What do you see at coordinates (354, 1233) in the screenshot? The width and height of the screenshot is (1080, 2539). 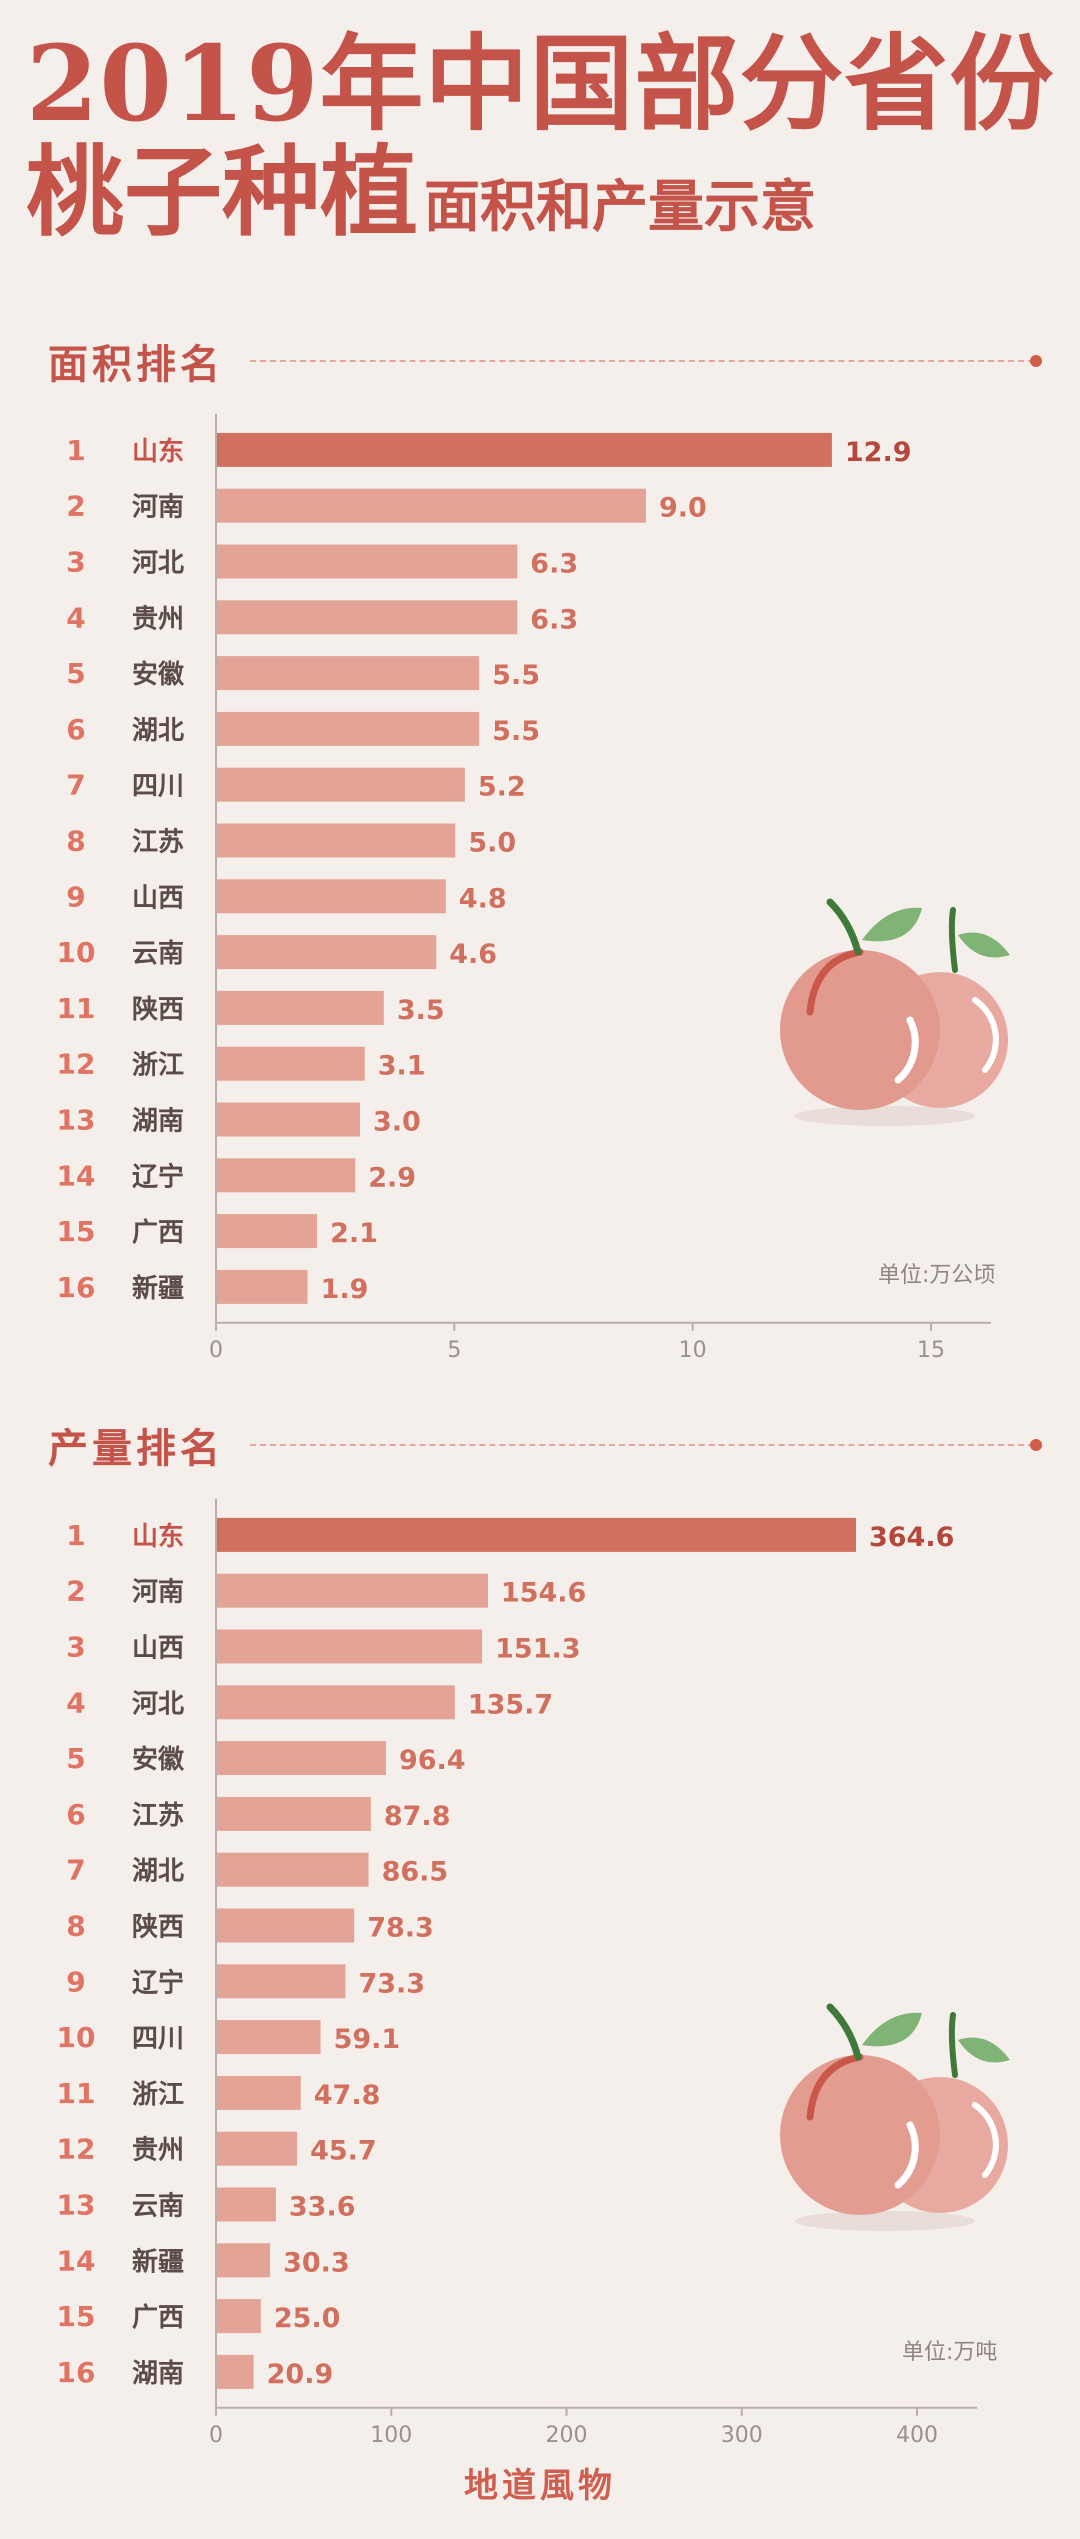 I see `value-label: 2.1` at bounding box center [354, 1233].